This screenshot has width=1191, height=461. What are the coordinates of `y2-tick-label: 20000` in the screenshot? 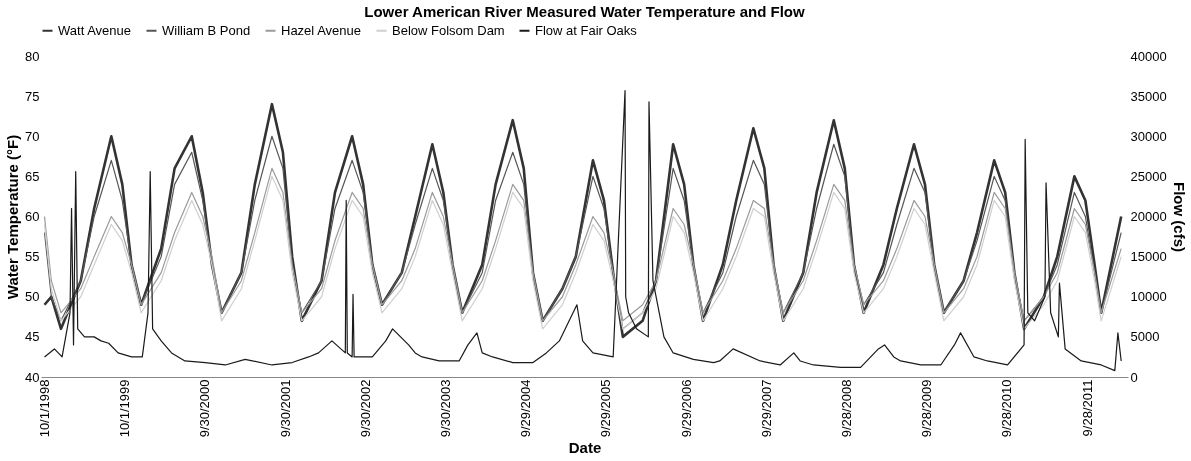 It's located at (1148, 216).